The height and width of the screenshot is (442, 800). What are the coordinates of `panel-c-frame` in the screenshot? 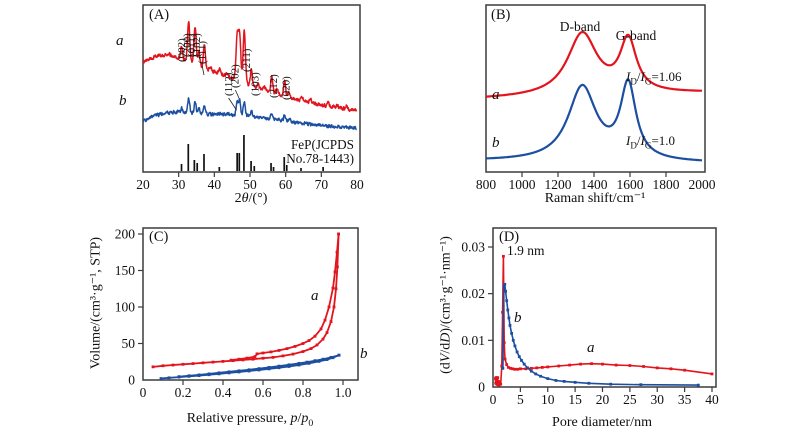 It's located at (250, 304).